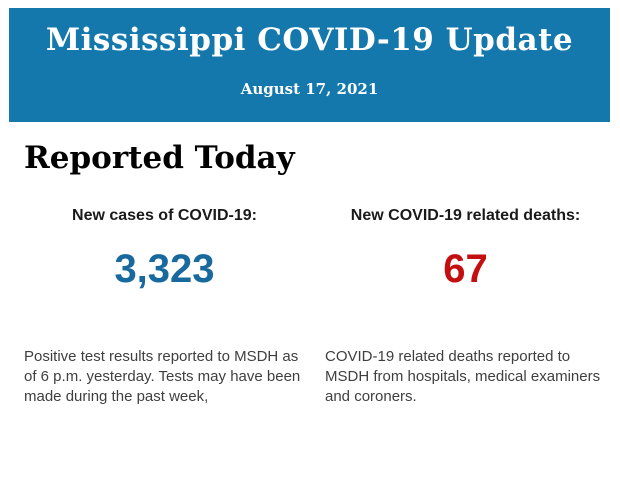 The image size is (620, 483). Describe the element at coordinates (465, 269) in the screenshot. I see `new-deaths-value: 67` at that location.